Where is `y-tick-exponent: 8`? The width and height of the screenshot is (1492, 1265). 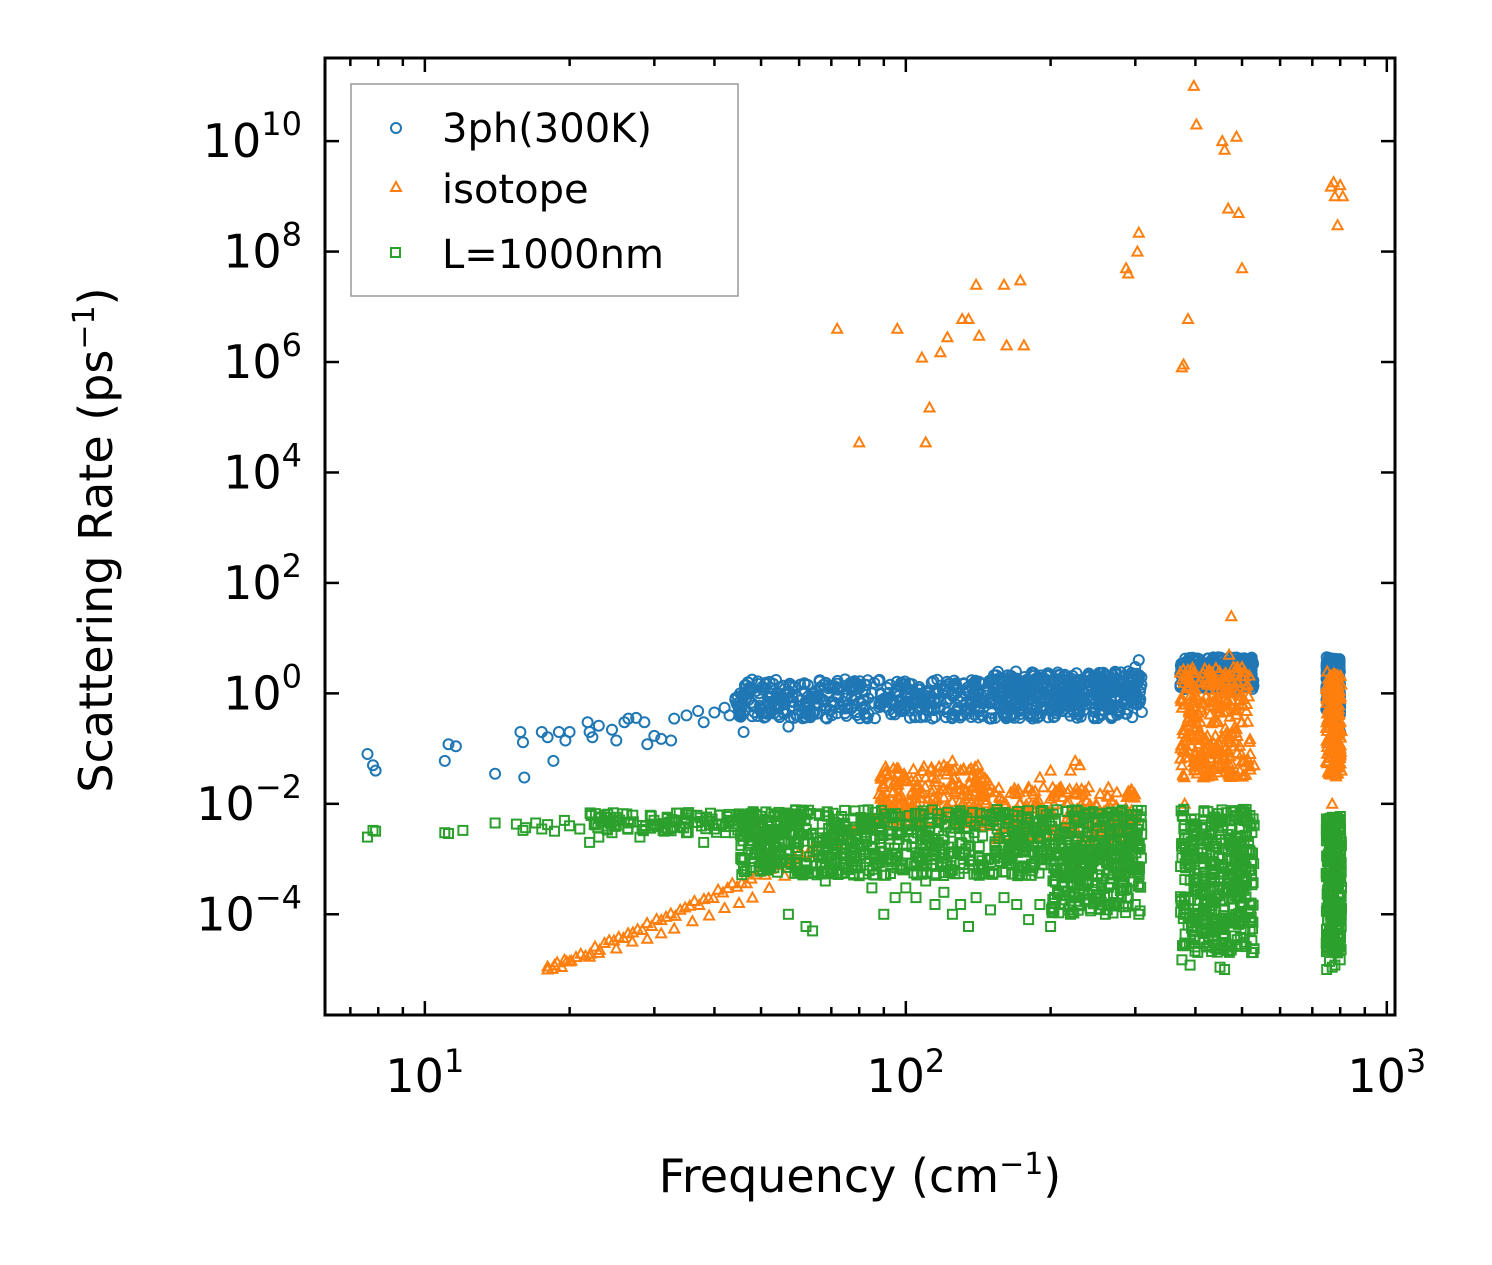
y-tick-exponent: 8 is located at coordinates (292, 235).